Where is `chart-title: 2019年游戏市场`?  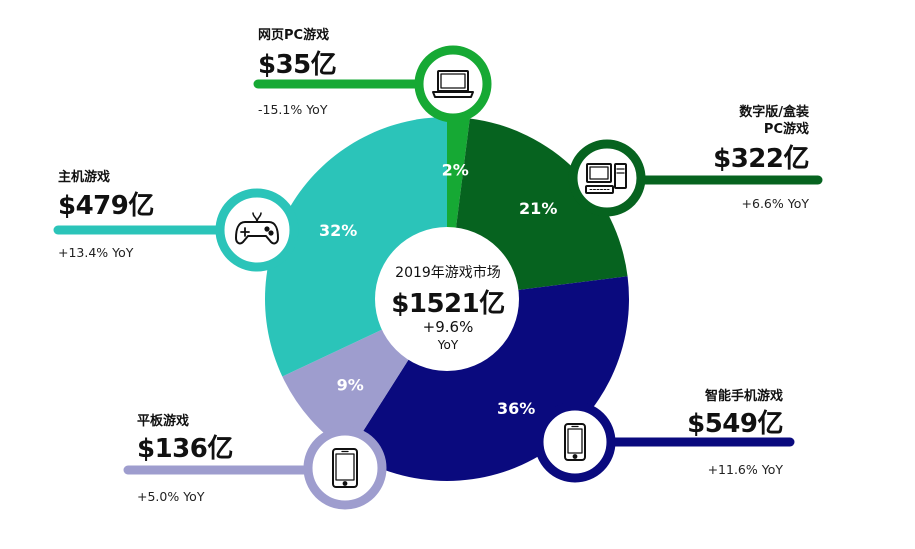
chart-title: 2019年游戏市场 is located at coordinates (448, 273).